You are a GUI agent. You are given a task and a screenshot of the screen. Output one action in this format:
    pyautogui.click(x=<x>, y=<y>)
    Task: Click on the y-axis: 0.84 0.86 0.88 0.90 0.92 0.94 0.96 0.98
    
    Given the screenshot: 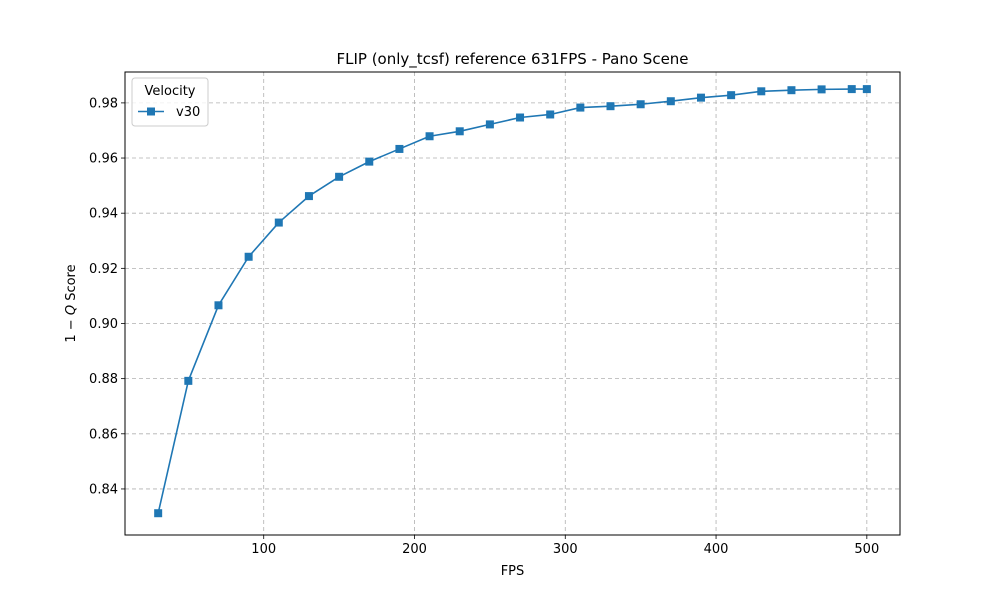 What is the action you would take?
    pyautogui.click(x=107, y=296)
    